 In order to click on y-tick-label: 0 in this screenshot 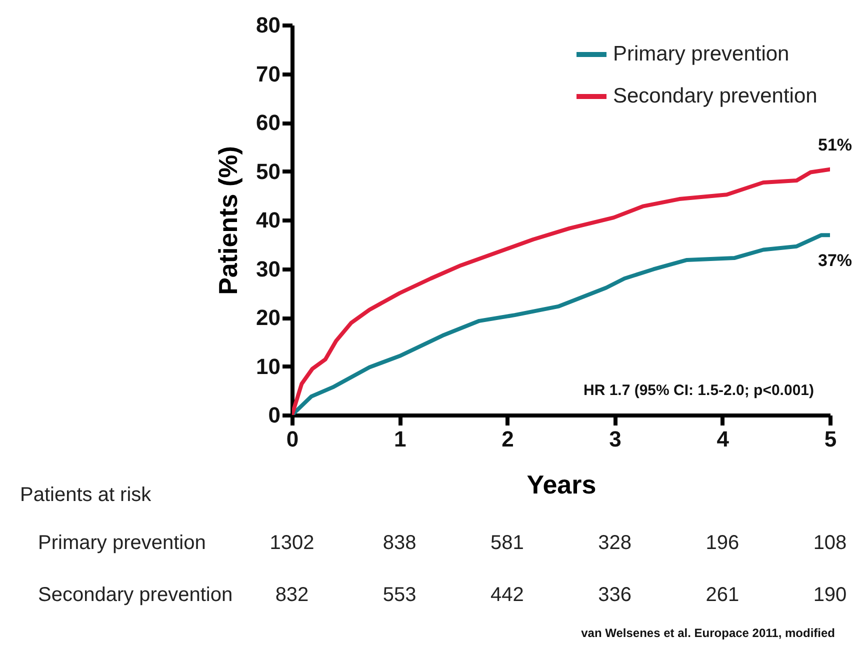, I will do `click(274, 415)`.